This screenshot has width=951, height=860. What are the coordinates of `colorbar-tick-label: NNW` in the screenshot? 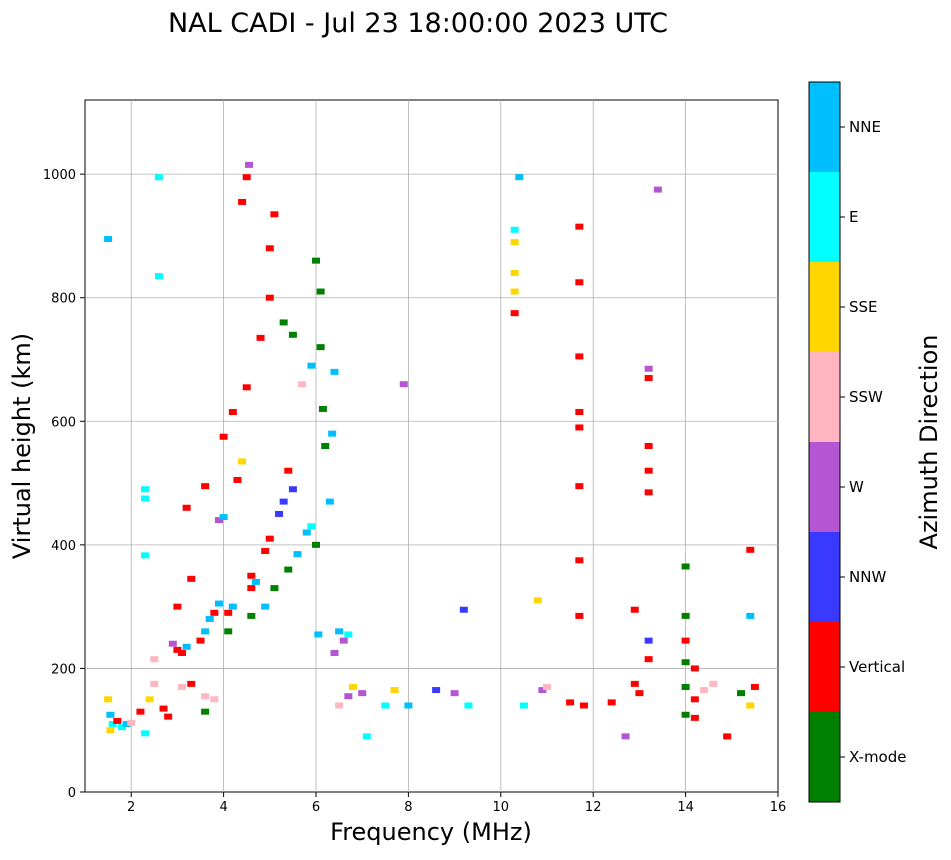 It's located at (867, 577).